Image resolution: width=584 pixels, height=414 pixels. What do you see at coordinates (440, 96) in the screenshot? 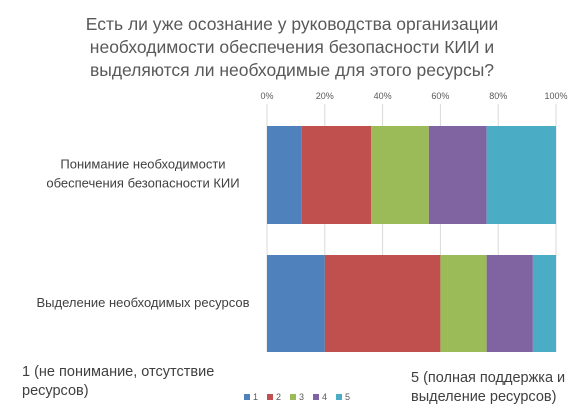
I see `x-tick-label: 60%` at bounding box center [440, 96].